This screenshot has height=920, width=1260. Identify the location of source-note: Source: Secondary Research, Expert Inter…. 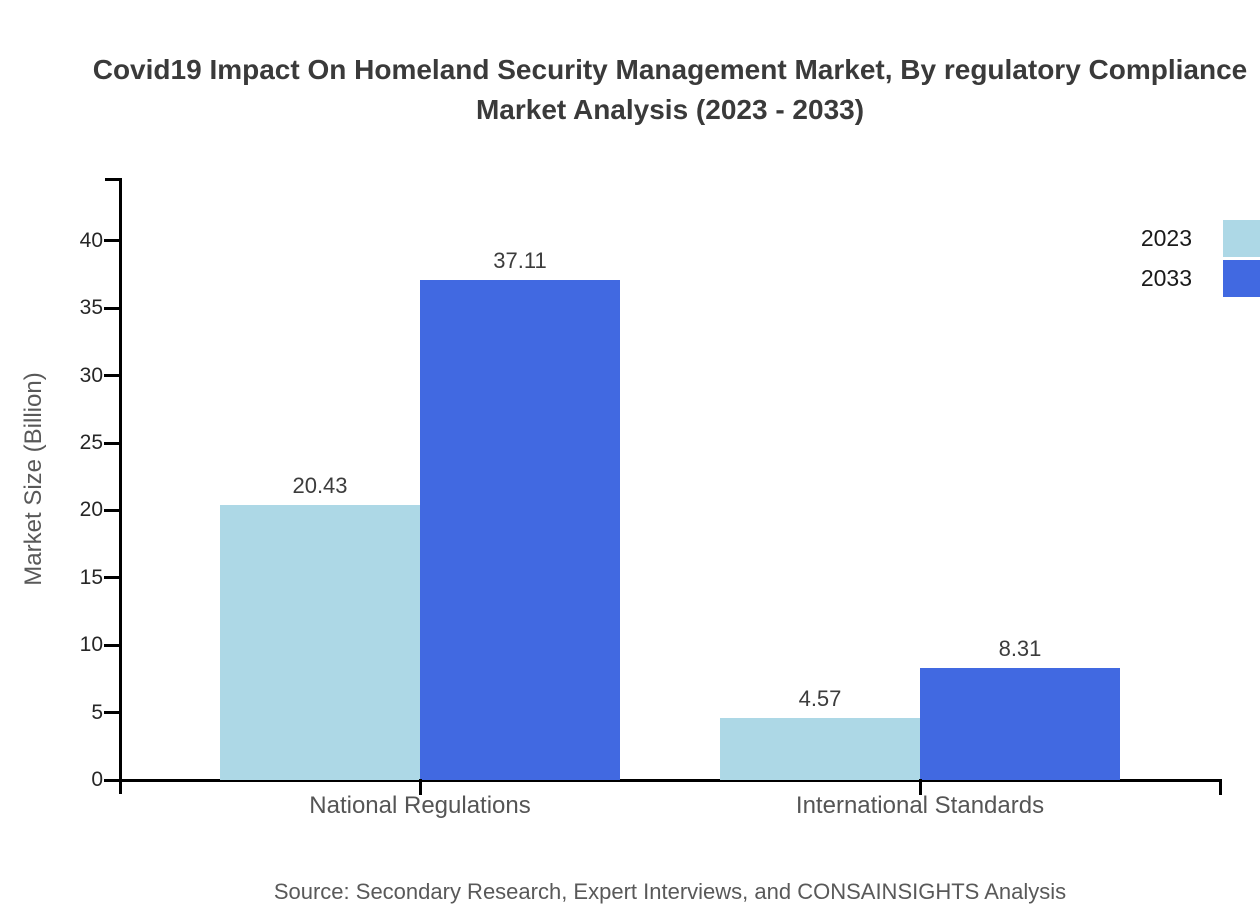
(670, 891).